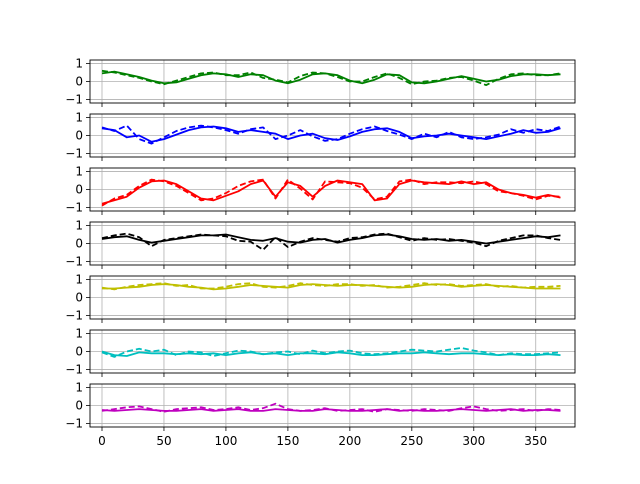  What do you see at coordinates (225, 441) in the screenshot?
I see `x-tick-label: 100` at bounding box center [225, 441].